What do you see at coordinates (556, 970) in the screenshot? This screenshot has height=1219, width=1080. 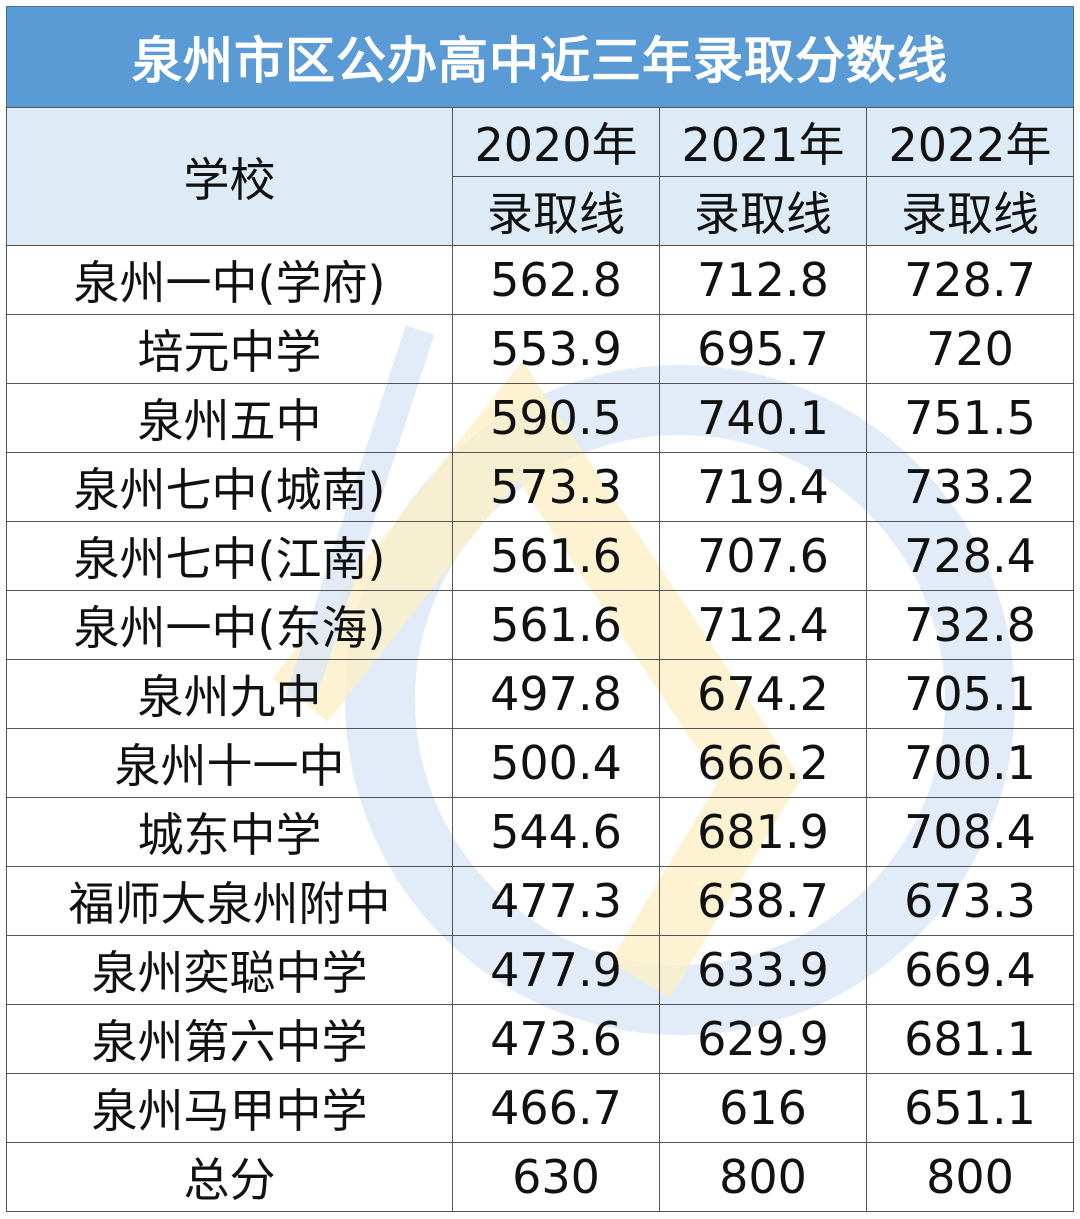 I see `score-cell: 477.9` at bounding box center [556, 970].